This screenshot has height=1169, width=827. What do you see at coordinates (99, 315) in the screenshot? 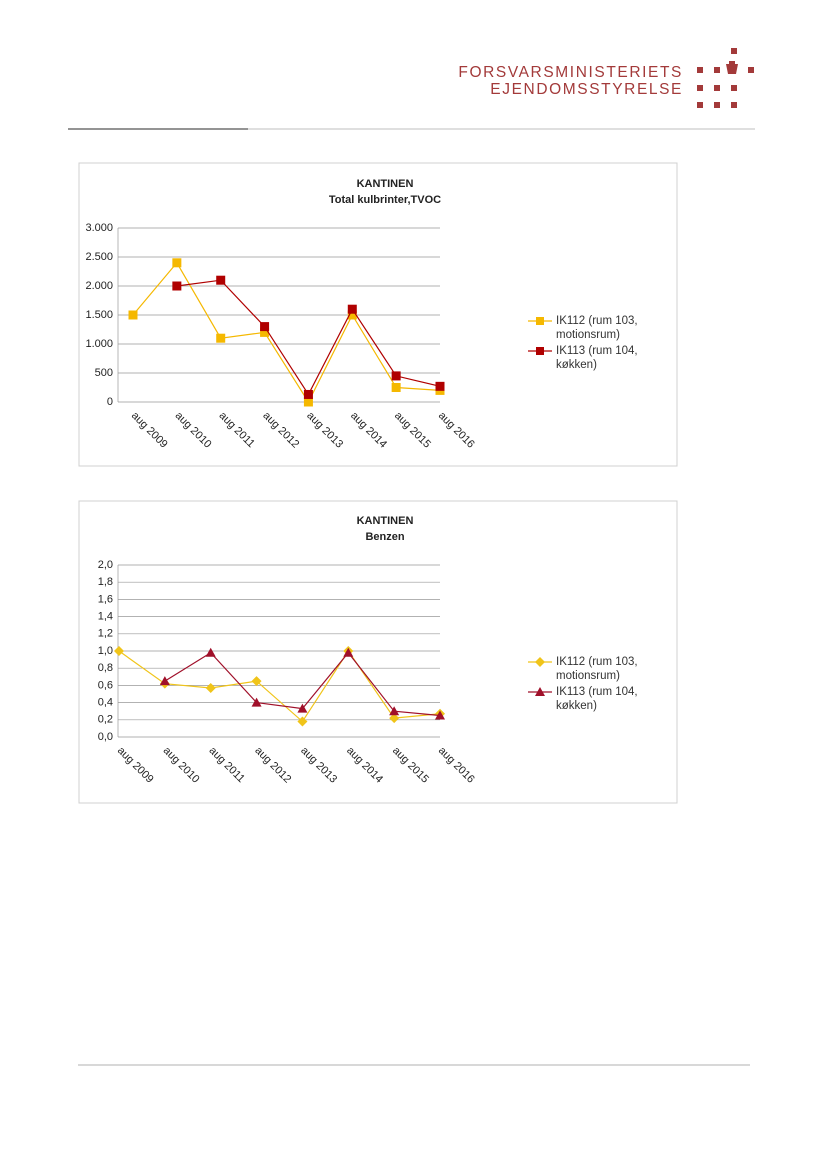
I see `y-tick-label: 1.500` at bounding box center [99, 315].